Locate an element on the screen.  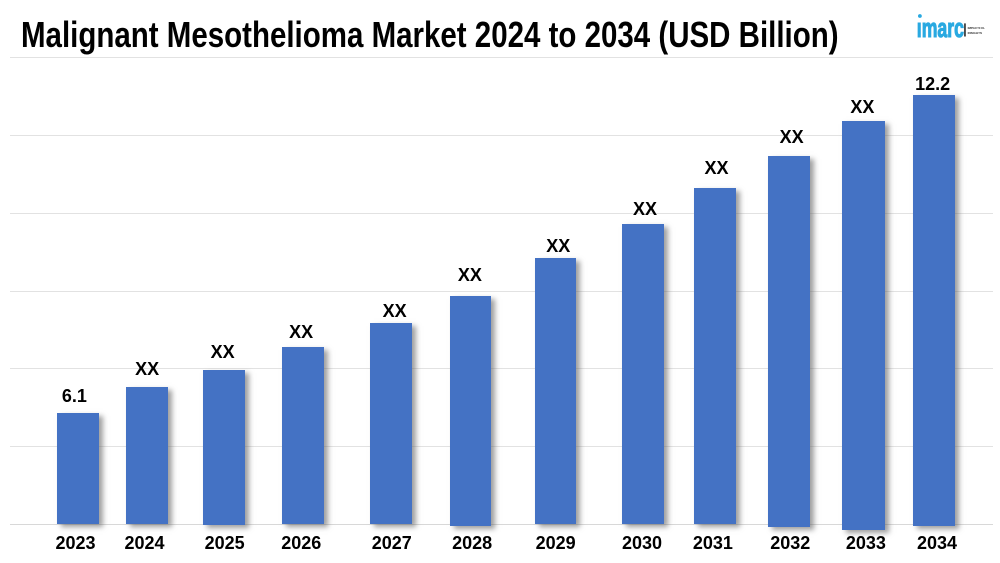
svg-text: ımarc is located at coordinates (940, 27).